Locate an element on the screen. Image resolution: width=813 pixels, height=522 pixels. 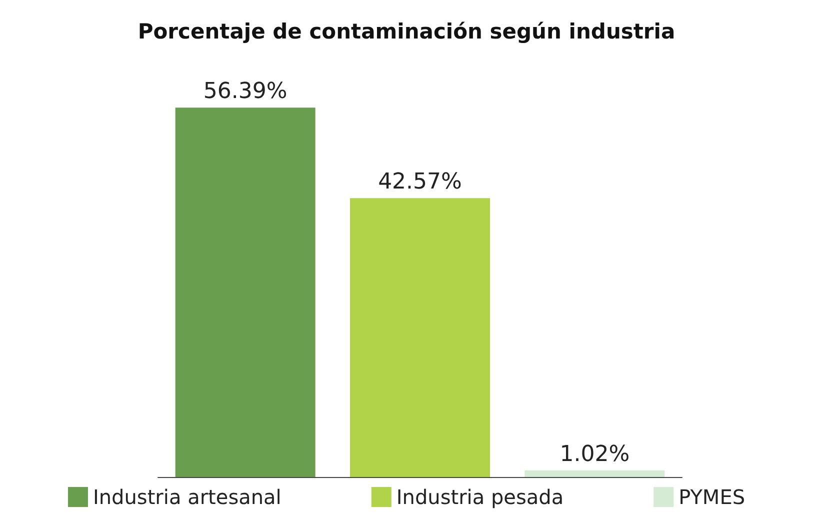
legend-label: Industria artesanal is located at coordinates (187, 497).